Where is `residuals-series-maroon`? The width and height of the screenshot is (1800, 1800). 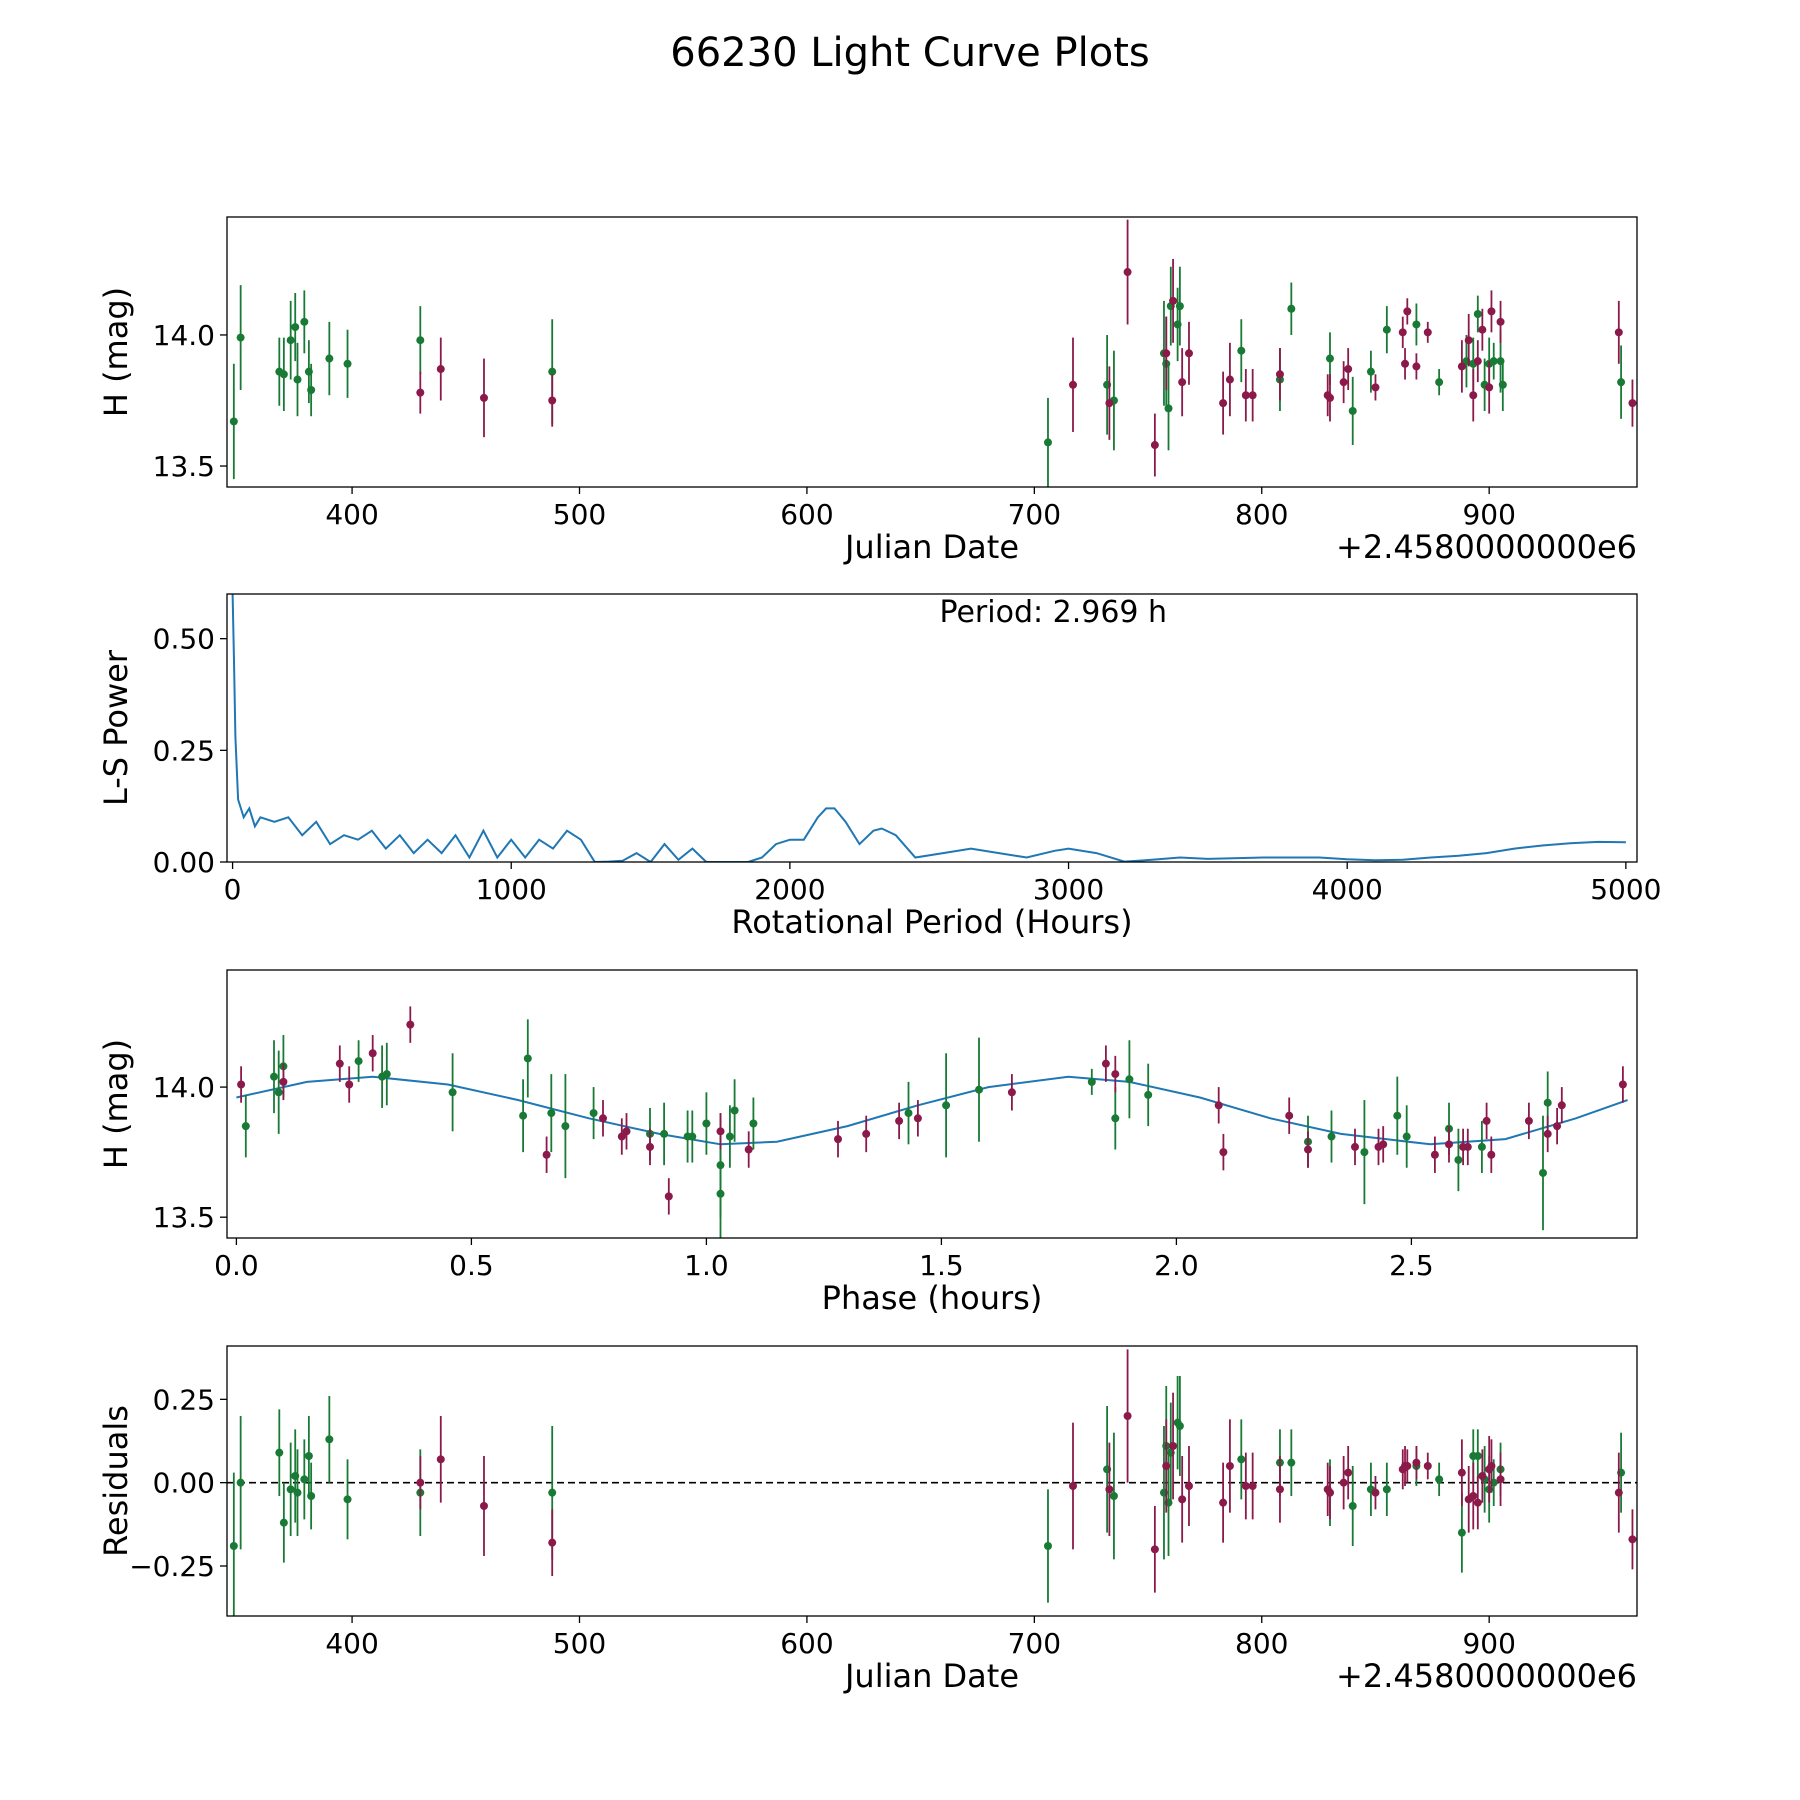
residuals-series-maroon is located at coordinates (1026, 1471).